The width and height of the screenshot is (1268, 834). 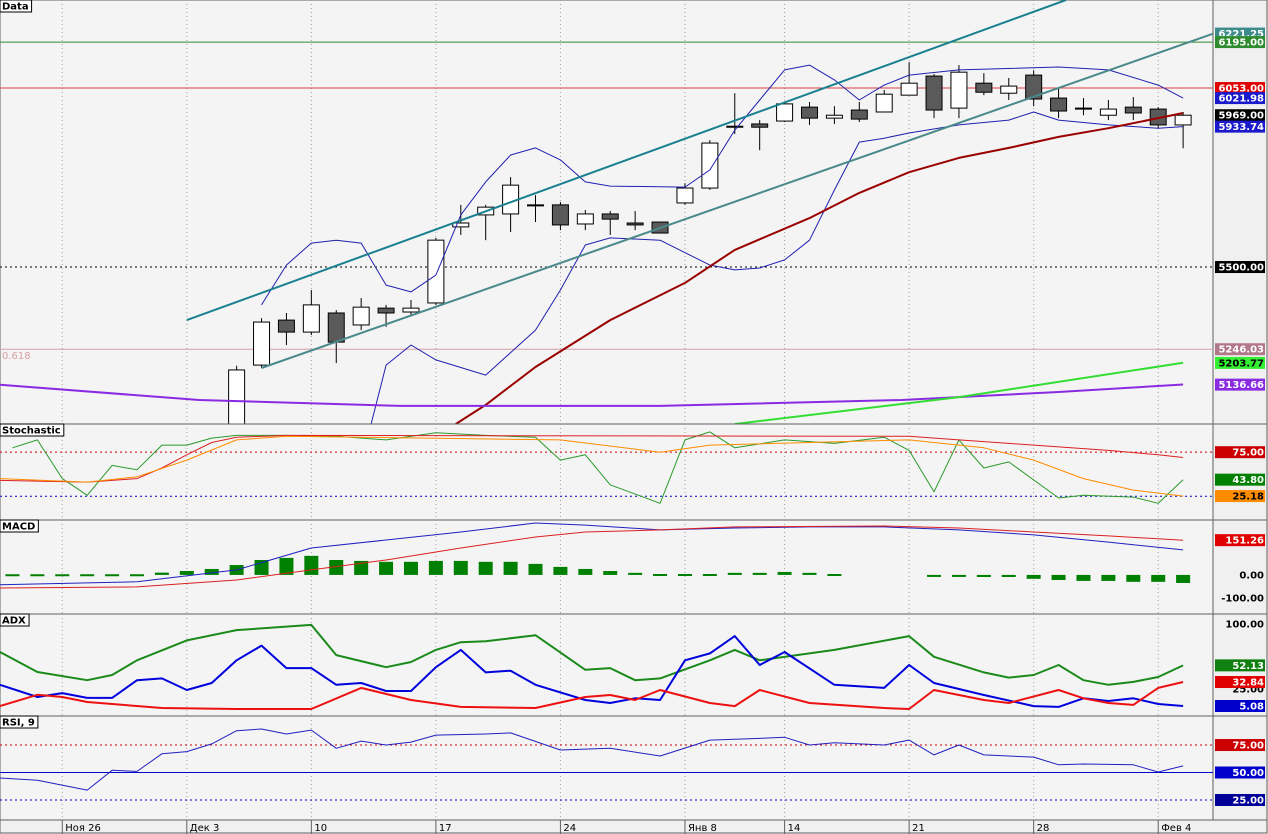 I want to click on x-tick-label: 14, so click(x=794, y=828).